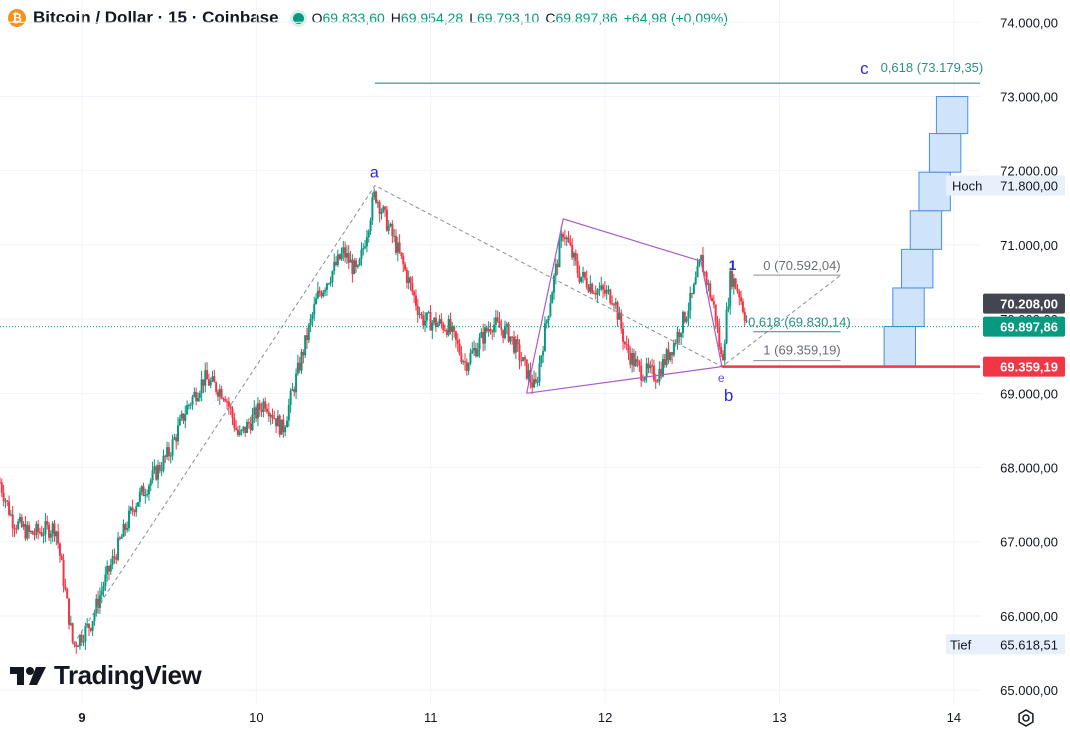 The width and height of the screenshot is (1070, 730). What do you see at coordinates (1029, 644) in the screenshot?
I see `low-value: 65.618,51` at bounding box center [1029, 644].